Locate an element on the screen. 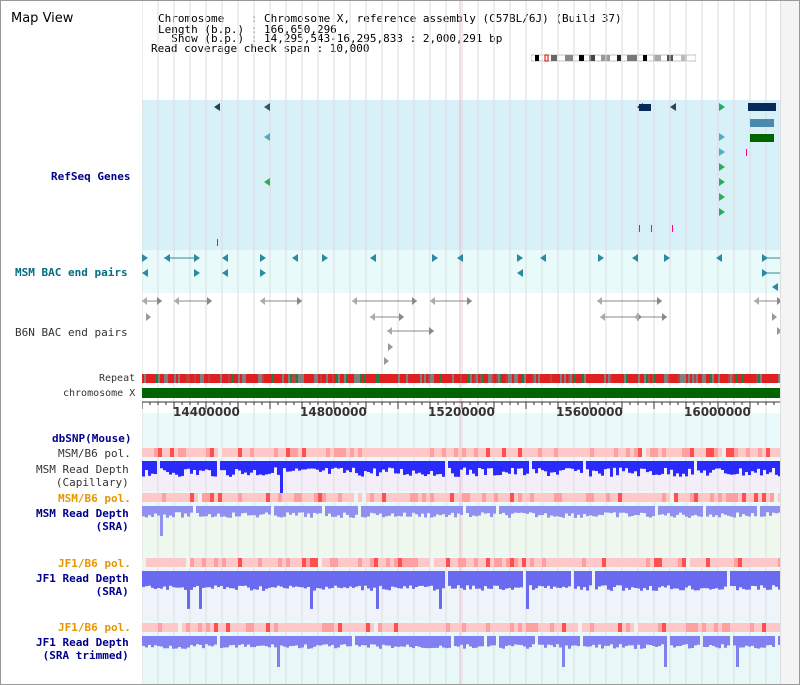 This screenshot has width=800, height=685. track-label-dbsnp: dbSNP(Mouse) is located at coordinates (92, 438).